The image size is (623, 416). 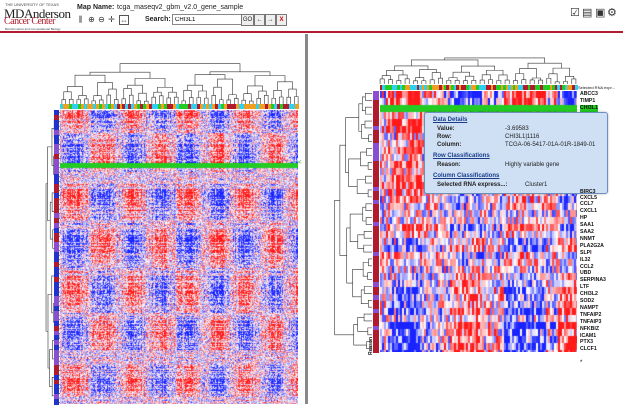 What do you see at coordinates (585, 259) in the screenshot?
I see `gene-label-il32: IL32` at bounding box center [585, 259].